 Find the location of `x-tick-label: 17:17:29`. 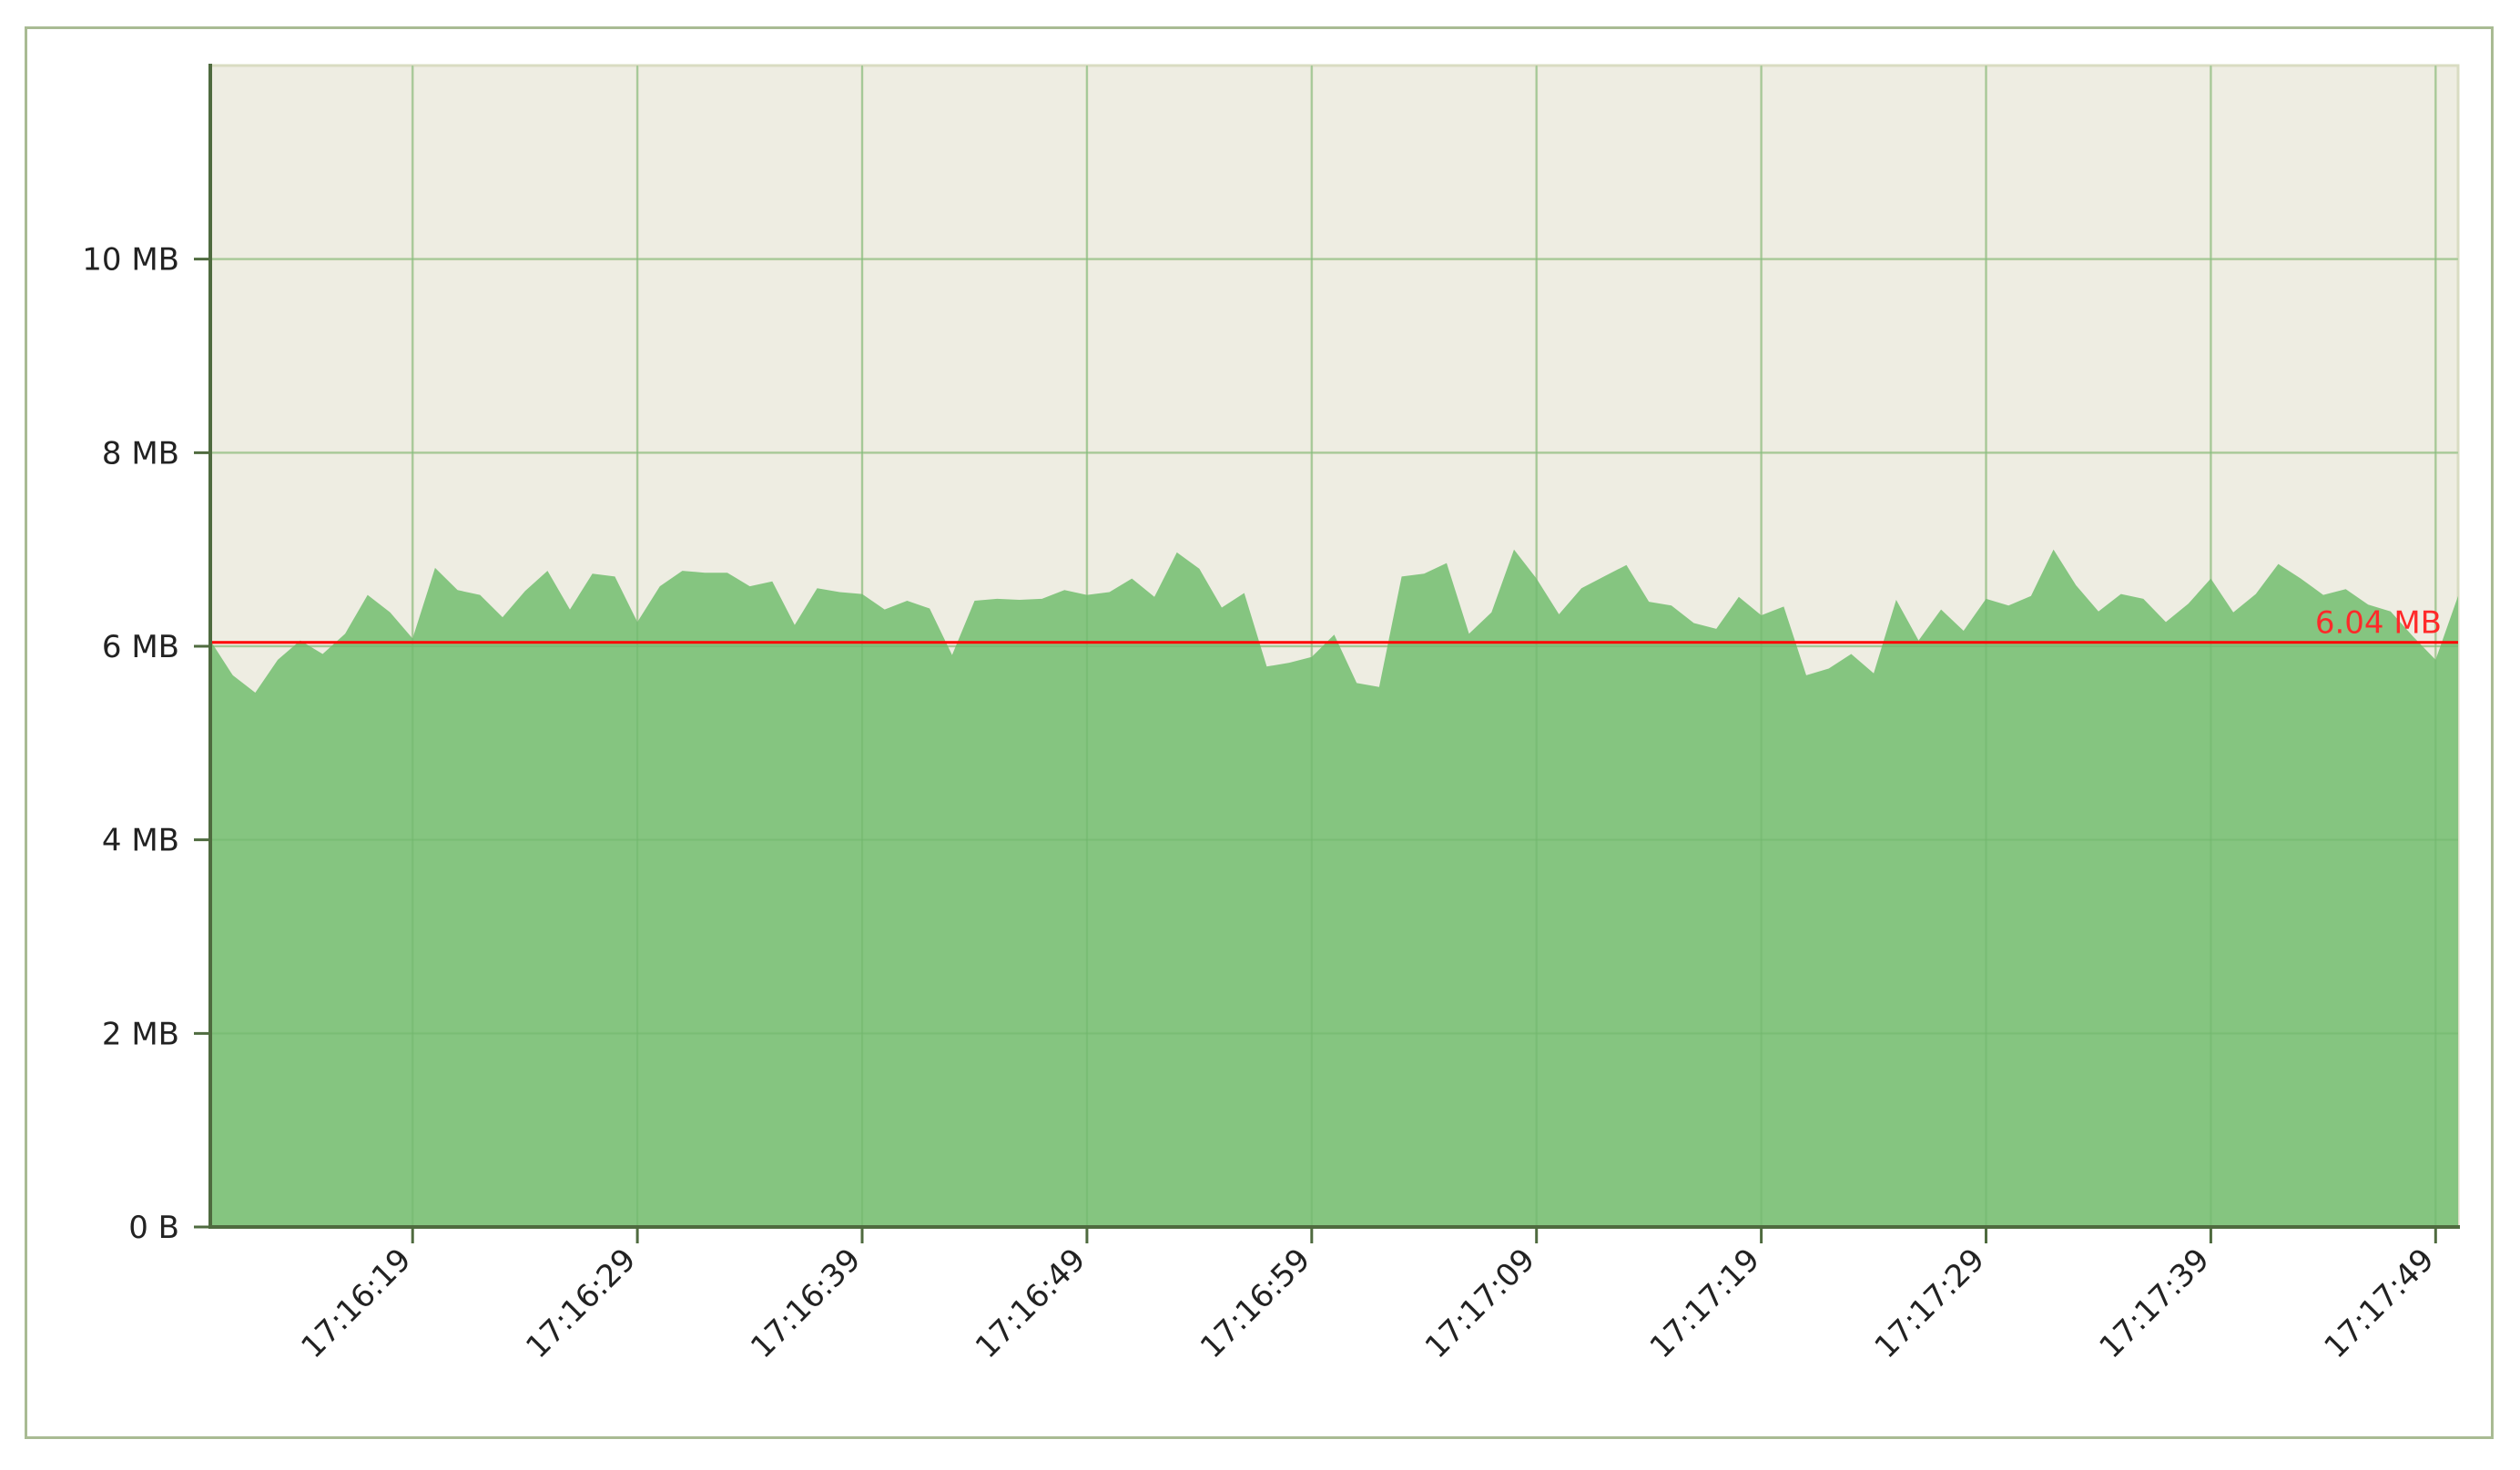

x-tick-label: 17:17:29 is located at coordinates (1930, 1303).